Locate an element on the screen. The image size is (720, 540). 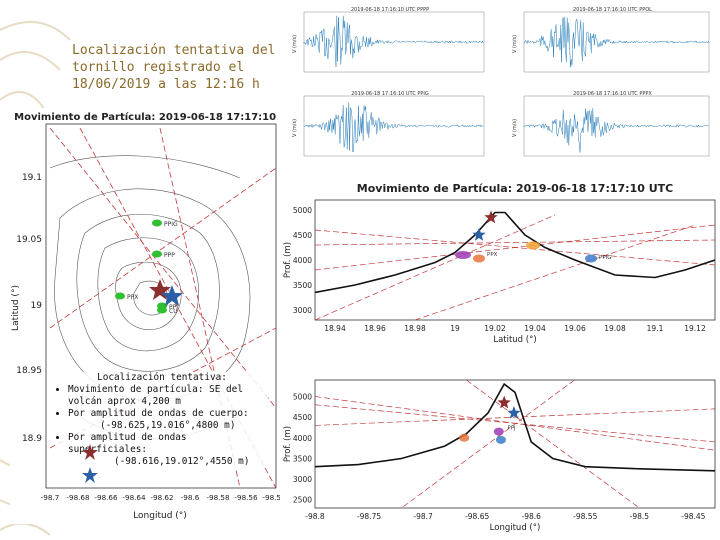
map-ytick: 19.05 is located at coordinates (29, 240).